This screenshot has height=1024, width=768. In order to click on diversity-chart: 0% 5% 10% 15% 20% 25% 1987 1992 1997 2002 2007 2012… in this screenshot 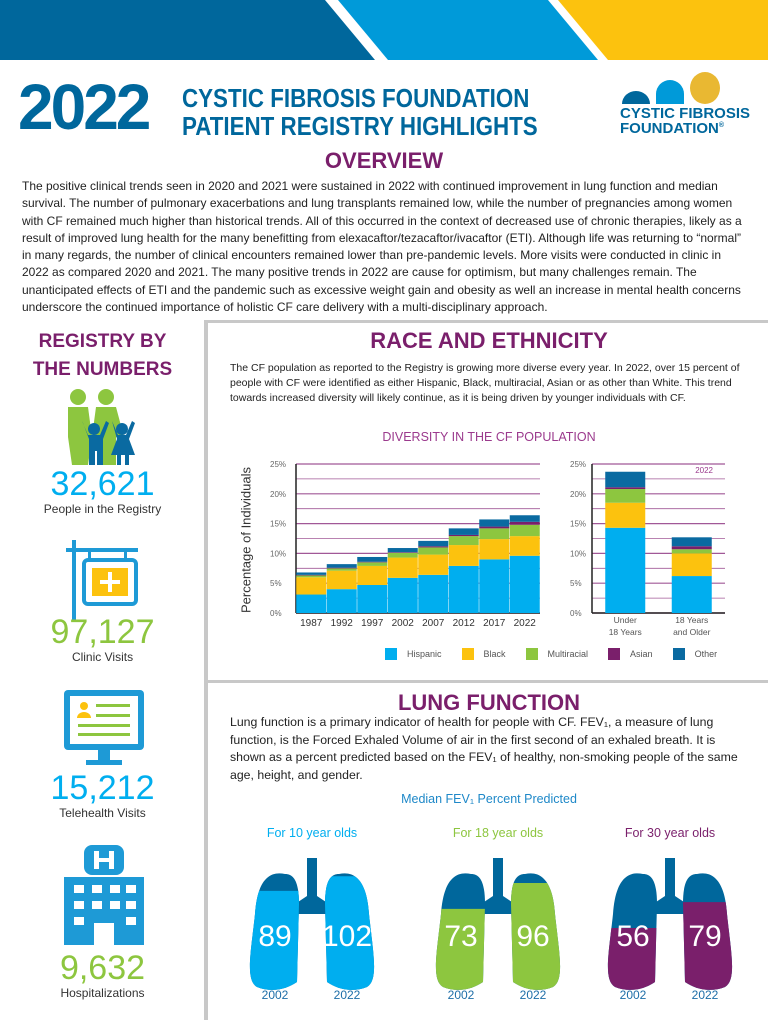, I will do `click(497, 548)`.